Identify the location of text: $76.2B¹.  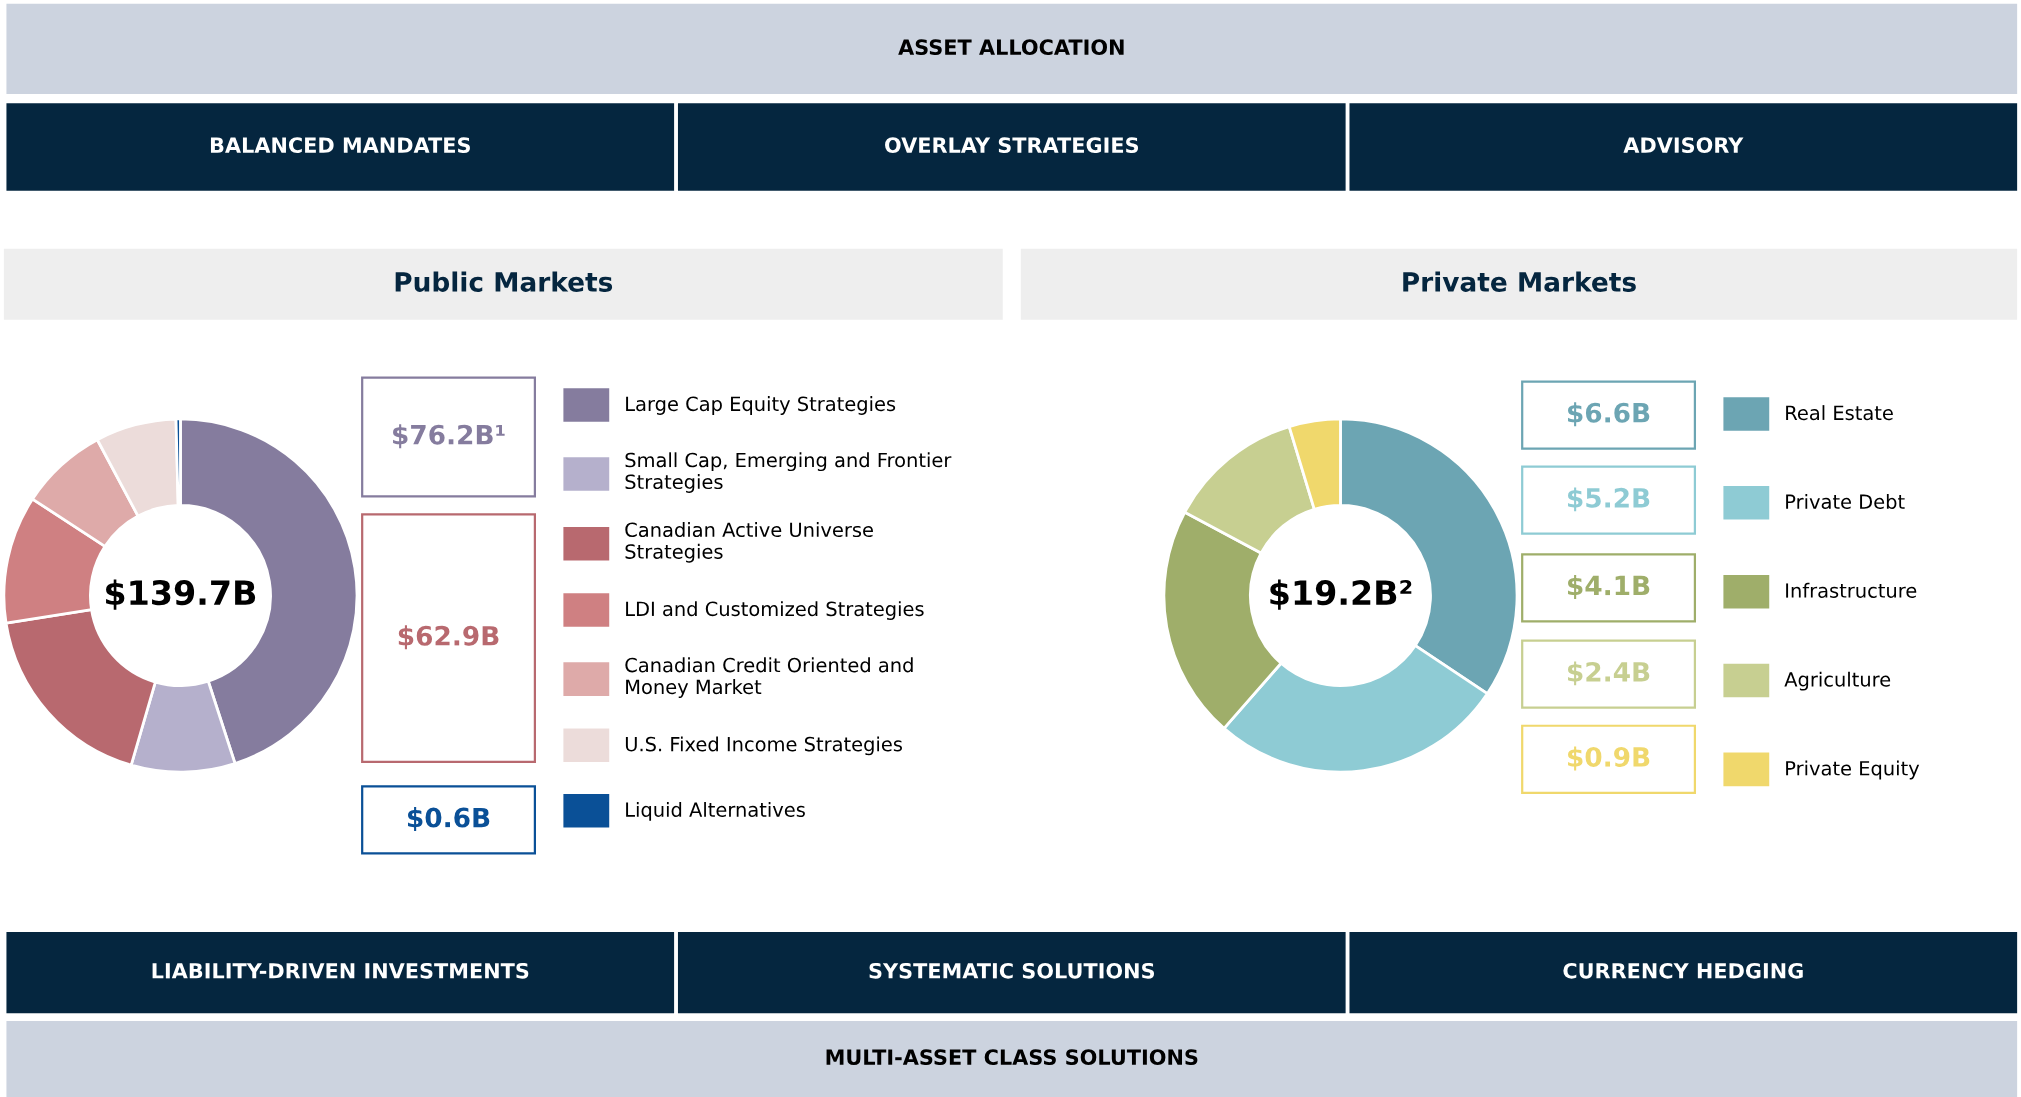
(449, 436).